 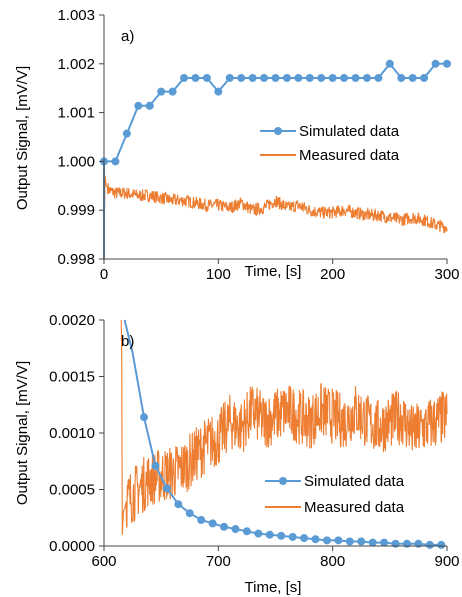 I want to click on legend-a: Simulated data Measured data, so click(x=330, y=143).